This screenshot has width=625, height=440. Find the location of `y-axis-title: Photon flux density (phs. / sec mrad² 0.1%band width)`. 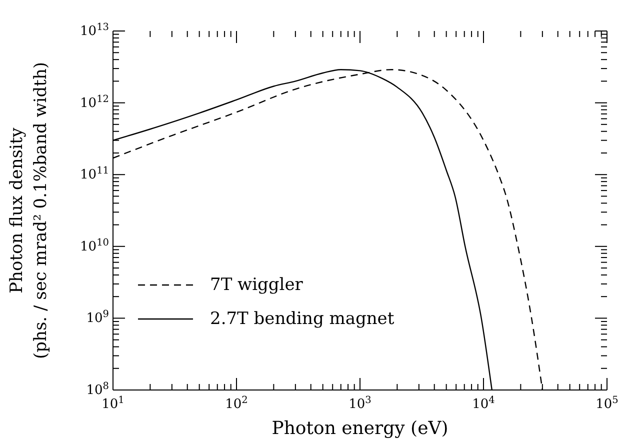

y-axis-title: Photon flux density (phs. / sec mrad² 0.1%band width) is located at coordinates (29, 211).